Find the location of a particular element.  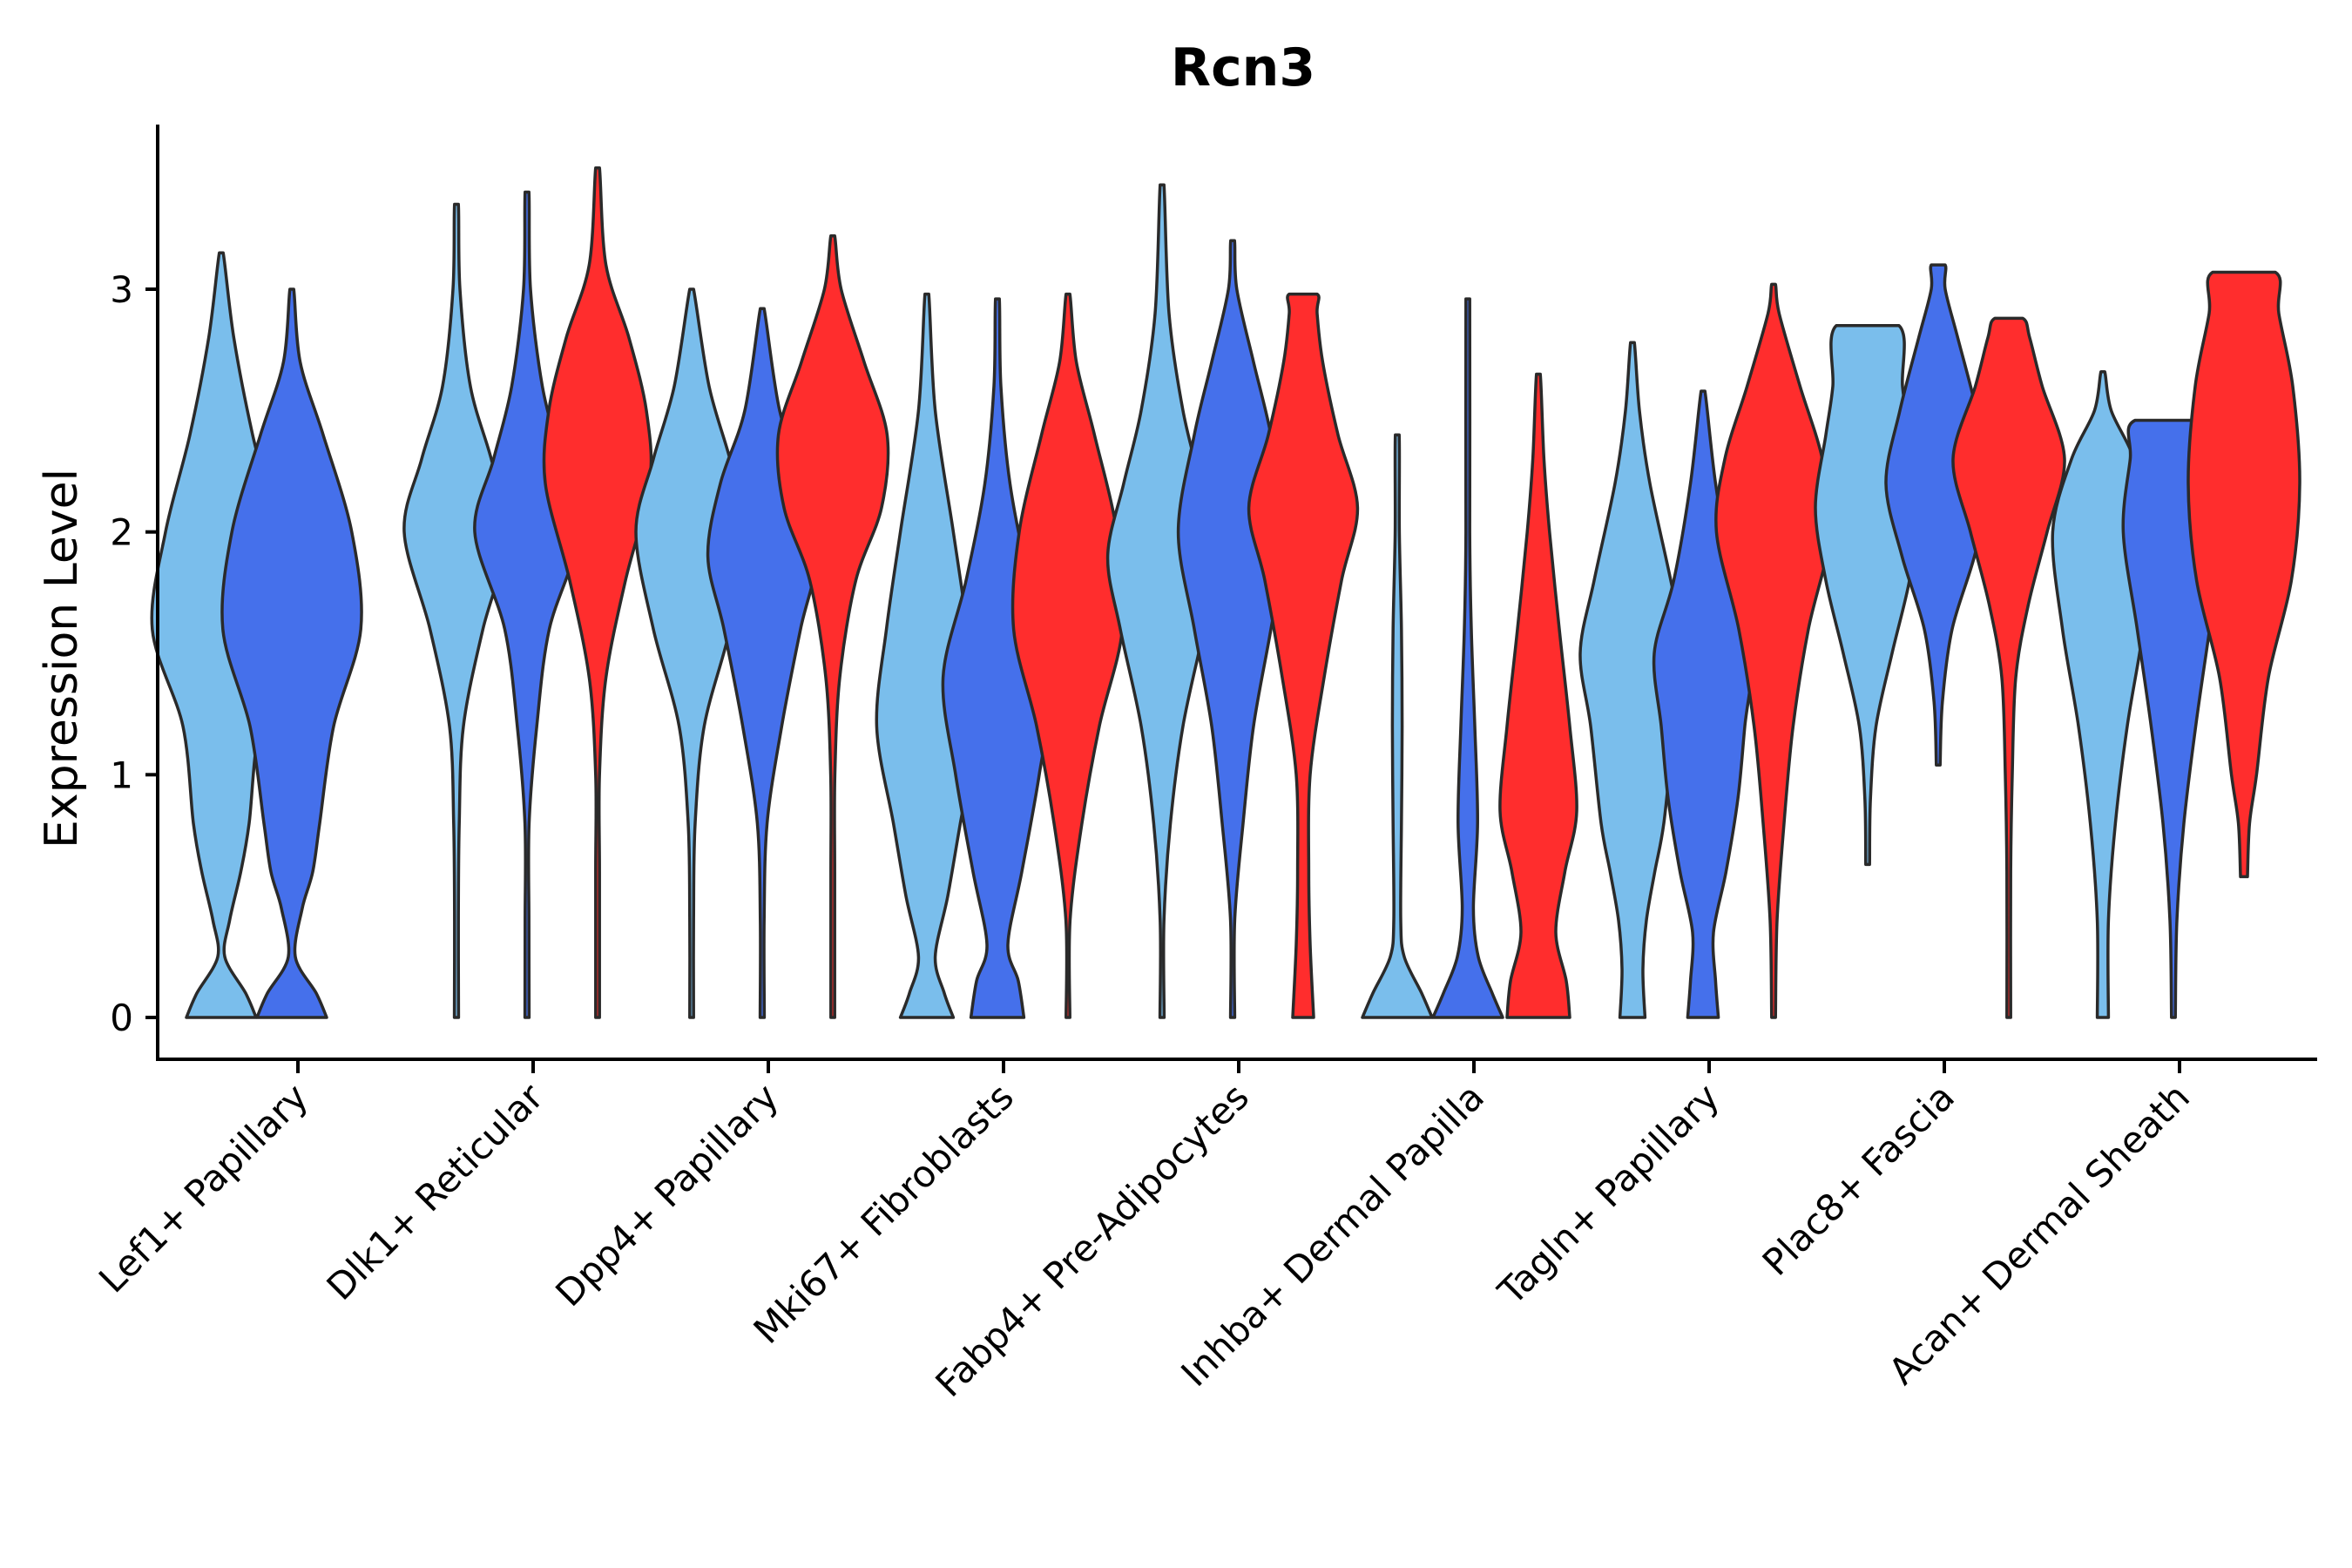

violin-dlk1-reticular-red is located at coordinates (597, 592).